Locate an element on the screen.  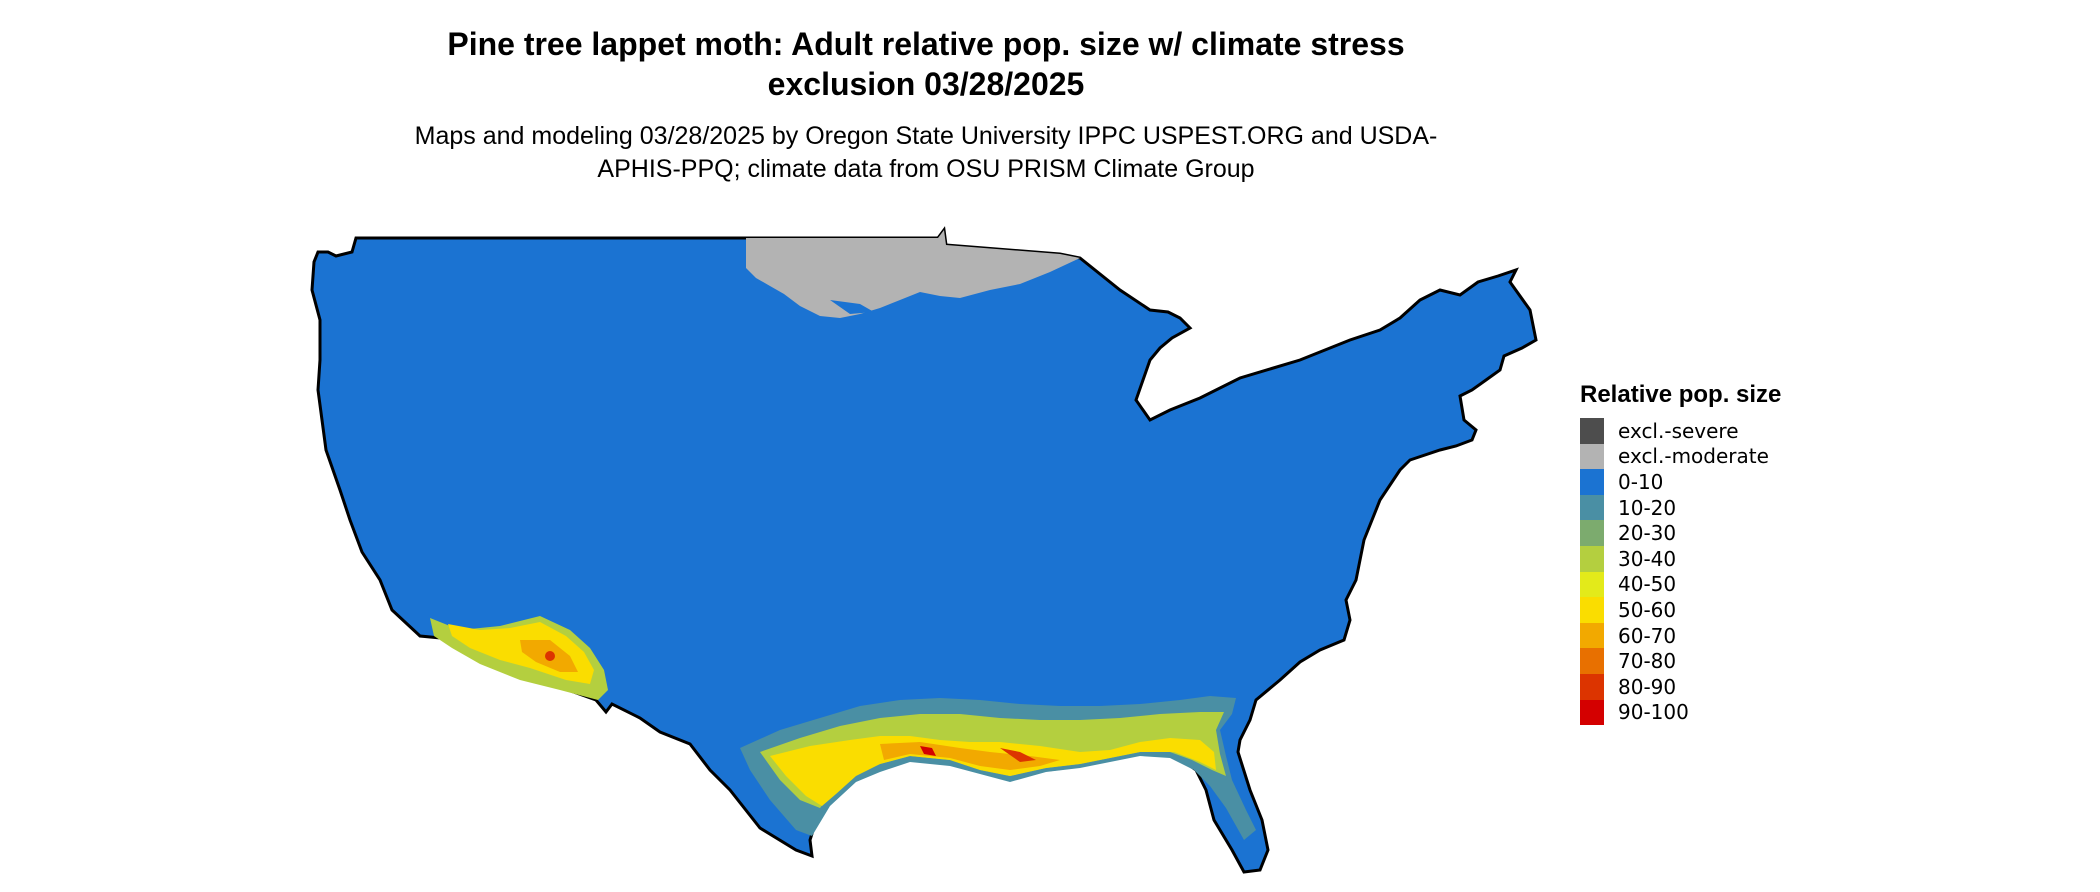
legend-item: 30-40 is located at coordinates (1680, 558).